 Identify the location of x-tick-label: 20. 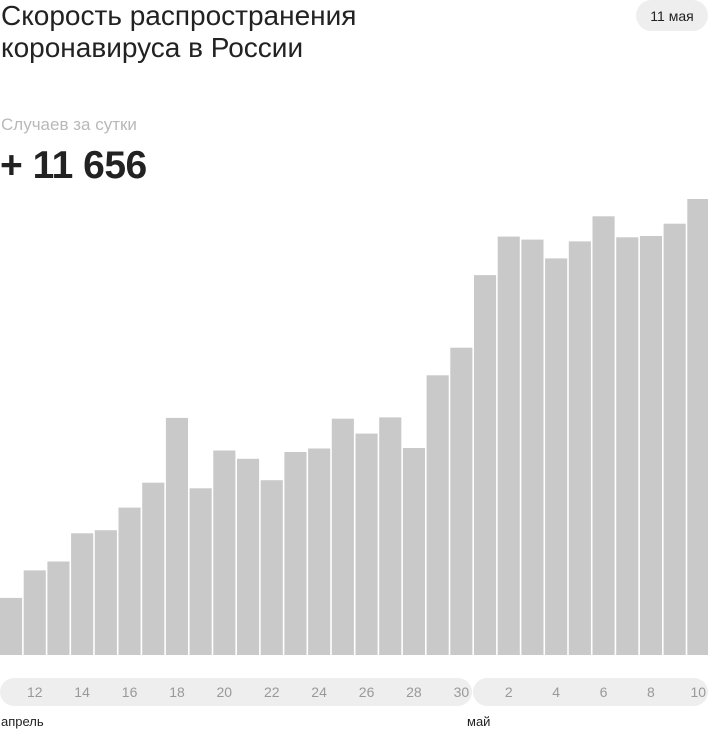
(225, 692).